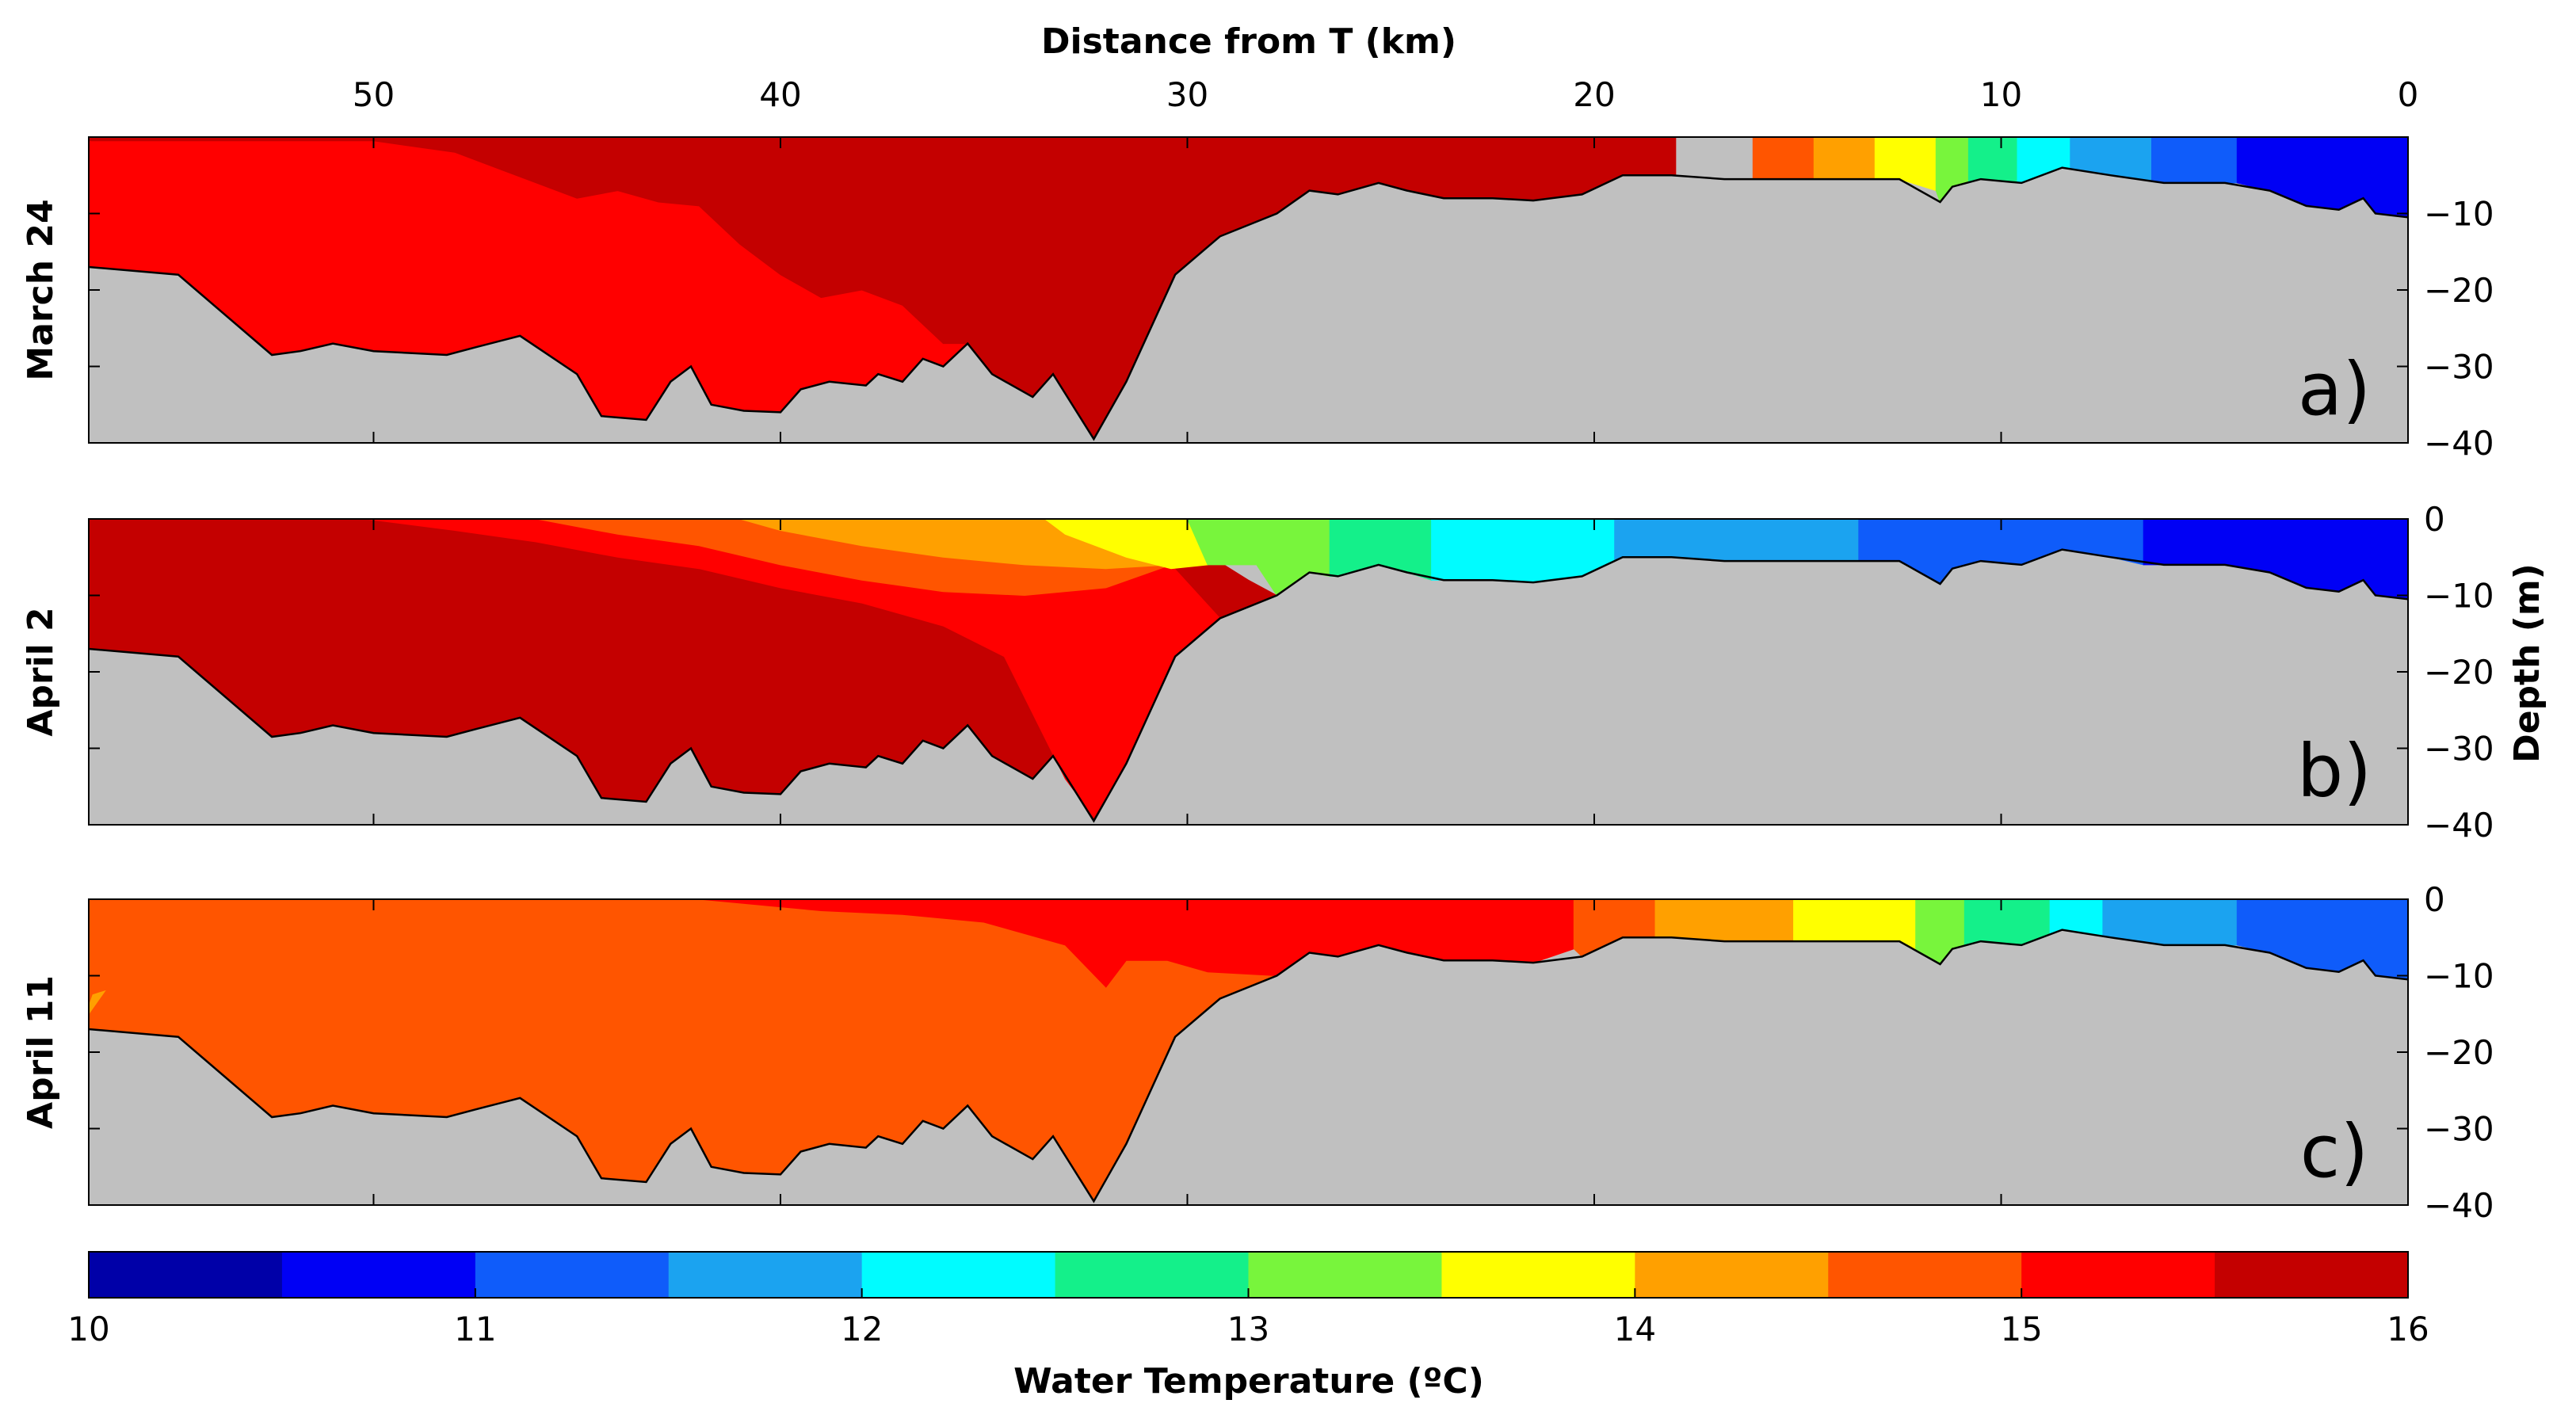 This screenshot has width=2576, height=1415. I want to click on colorbar-tick-label: 15, so click(2021, 1329).